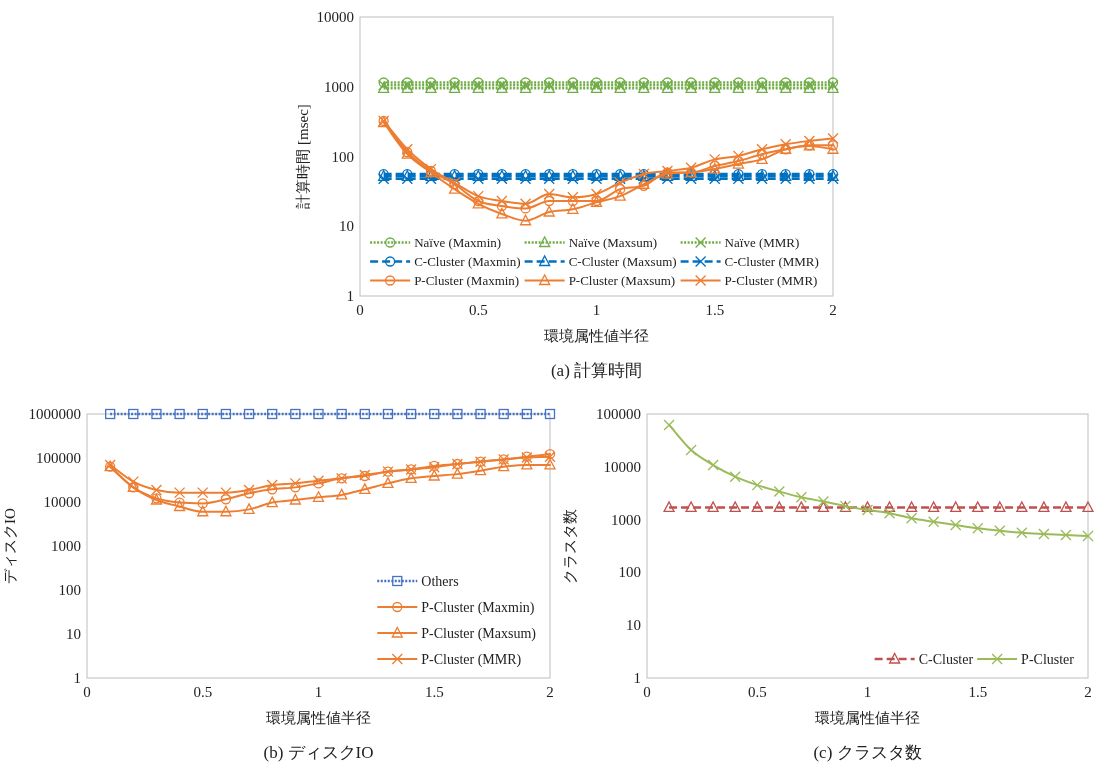 The image size is (1099, 773). What do you see at coordinates (622, 261) in the screenshot?
I see `legend-label: C-Cluster (Maxsum)` at bounding box center [622, 261].